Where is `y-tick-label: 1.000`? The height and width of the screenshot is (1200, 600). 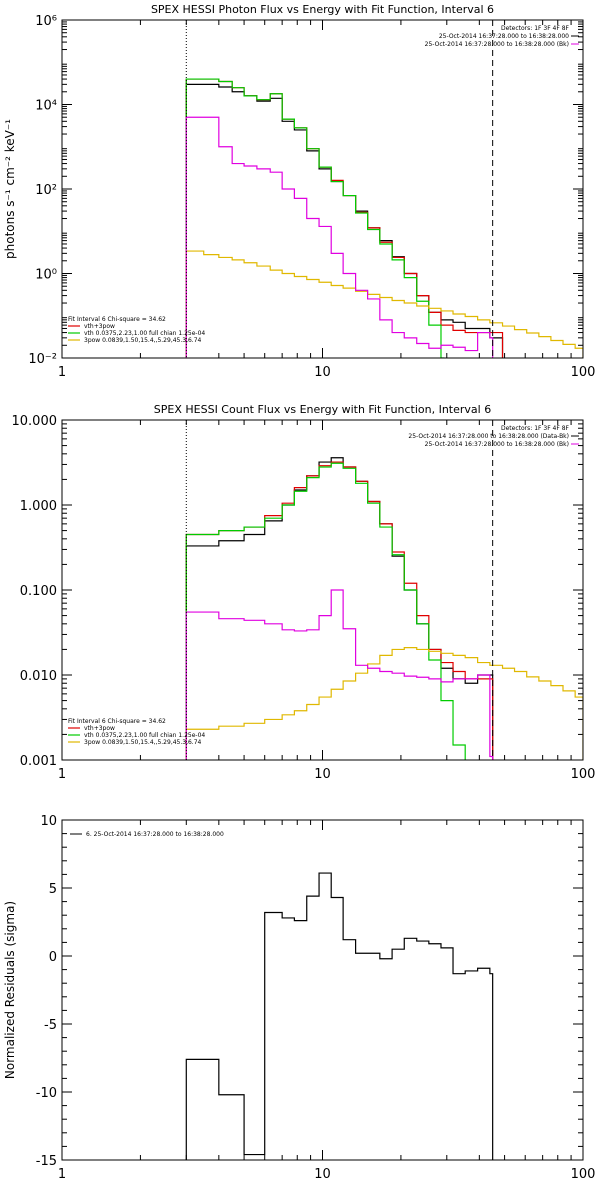
y-tick-label: 1.000 is located at coordinates (38, 506).